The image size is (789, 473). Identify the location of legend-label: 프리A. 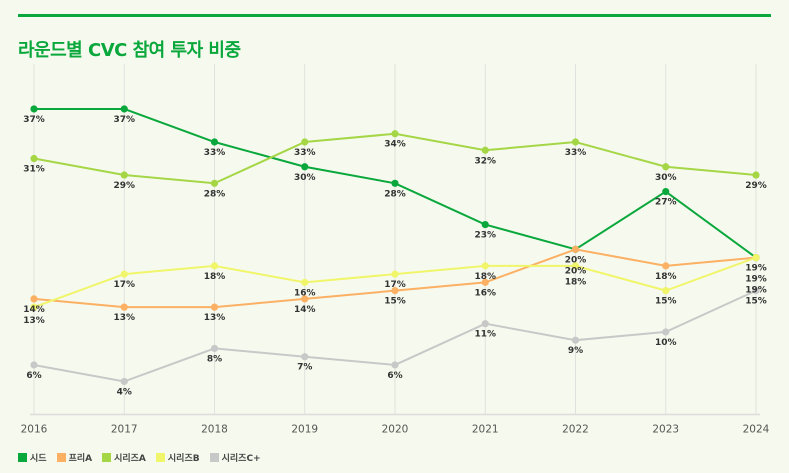
(80, 459).